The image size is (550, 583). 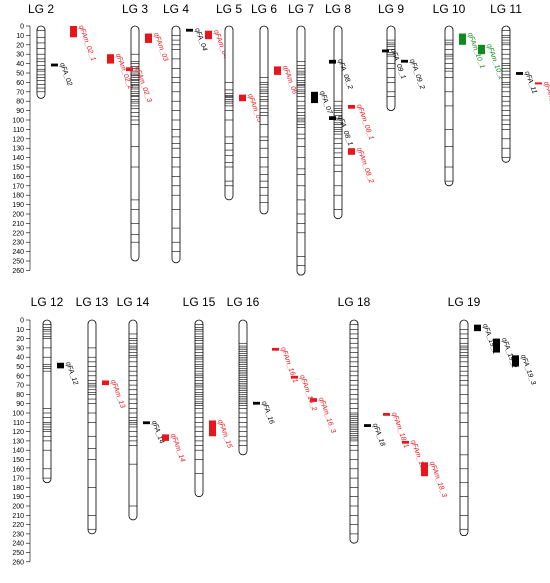 I want to click on qtl-label: qFA_07, so click(x=325, y=103).